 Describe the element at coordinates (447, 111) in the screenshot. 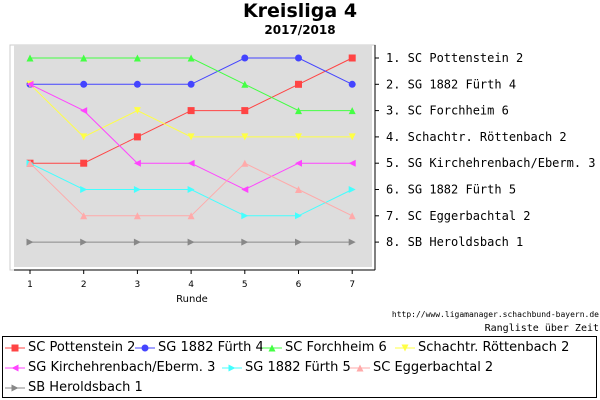

I see `rank-label: 3. SC Forchheim 6` at that location.